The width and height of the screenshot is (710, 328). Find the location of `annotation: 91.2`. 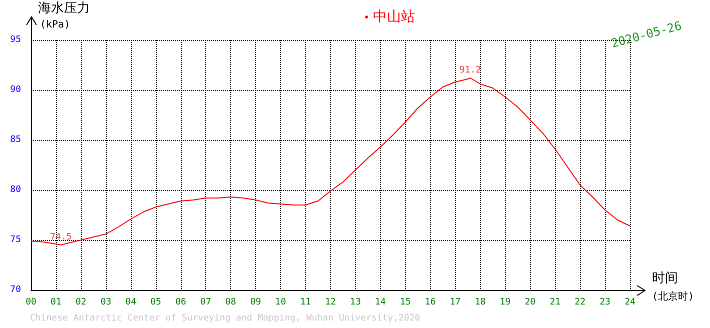

annotation: 91.2 is located at coordinates (470, 71).